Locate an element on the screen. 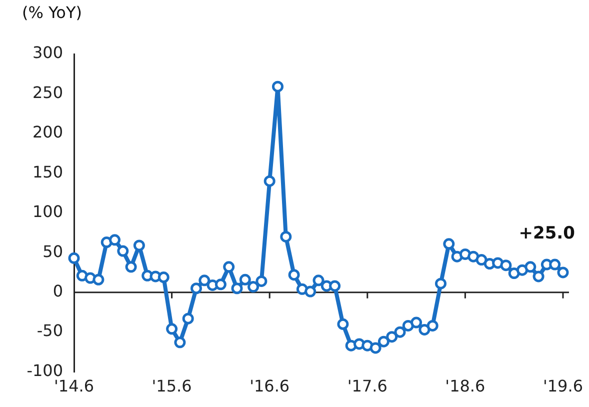  y-tick-label: -50 is located at coordinates (49, 330).